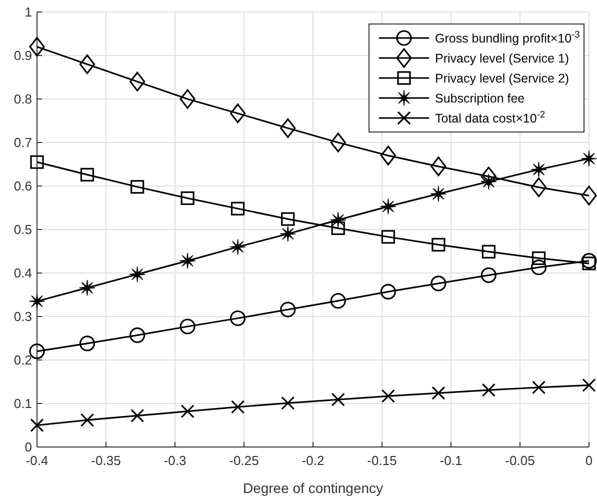 The image size is (597, 503). I want to click on y-tick-label: 0.9, so click(23, 55).